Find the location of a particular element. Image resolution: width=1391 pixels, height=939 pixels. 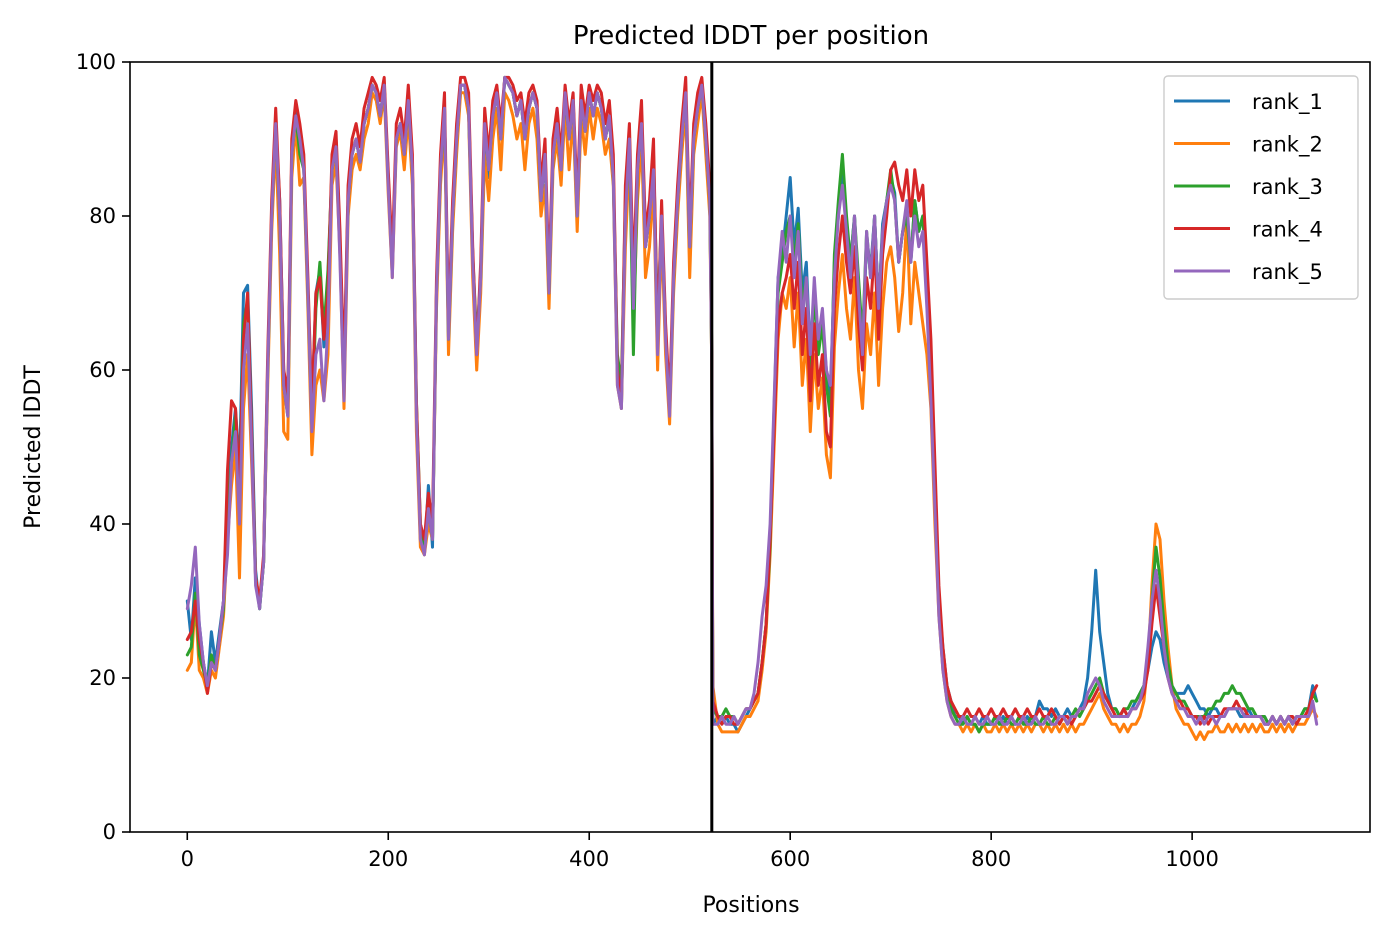

legend-label-rank_5: rank_5 is located at coordinates (1287, 272).